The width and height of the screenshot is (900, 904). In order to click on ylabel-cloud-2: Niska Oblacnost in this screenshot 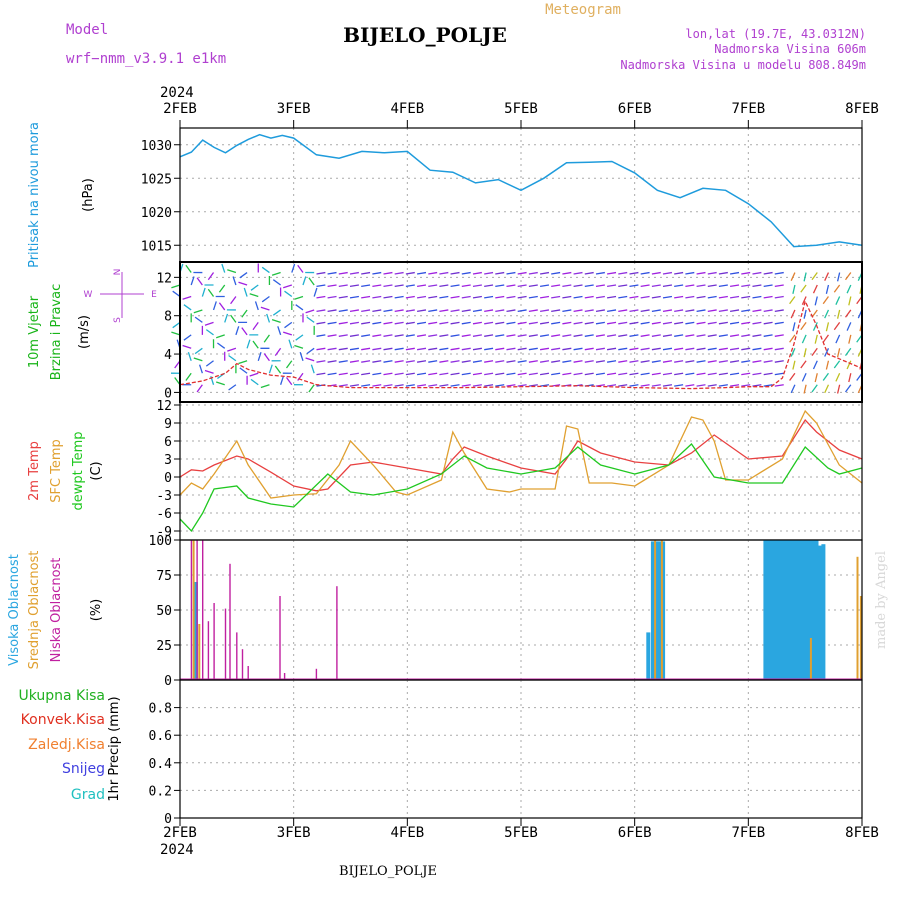, I will do `click(56, 610)`.